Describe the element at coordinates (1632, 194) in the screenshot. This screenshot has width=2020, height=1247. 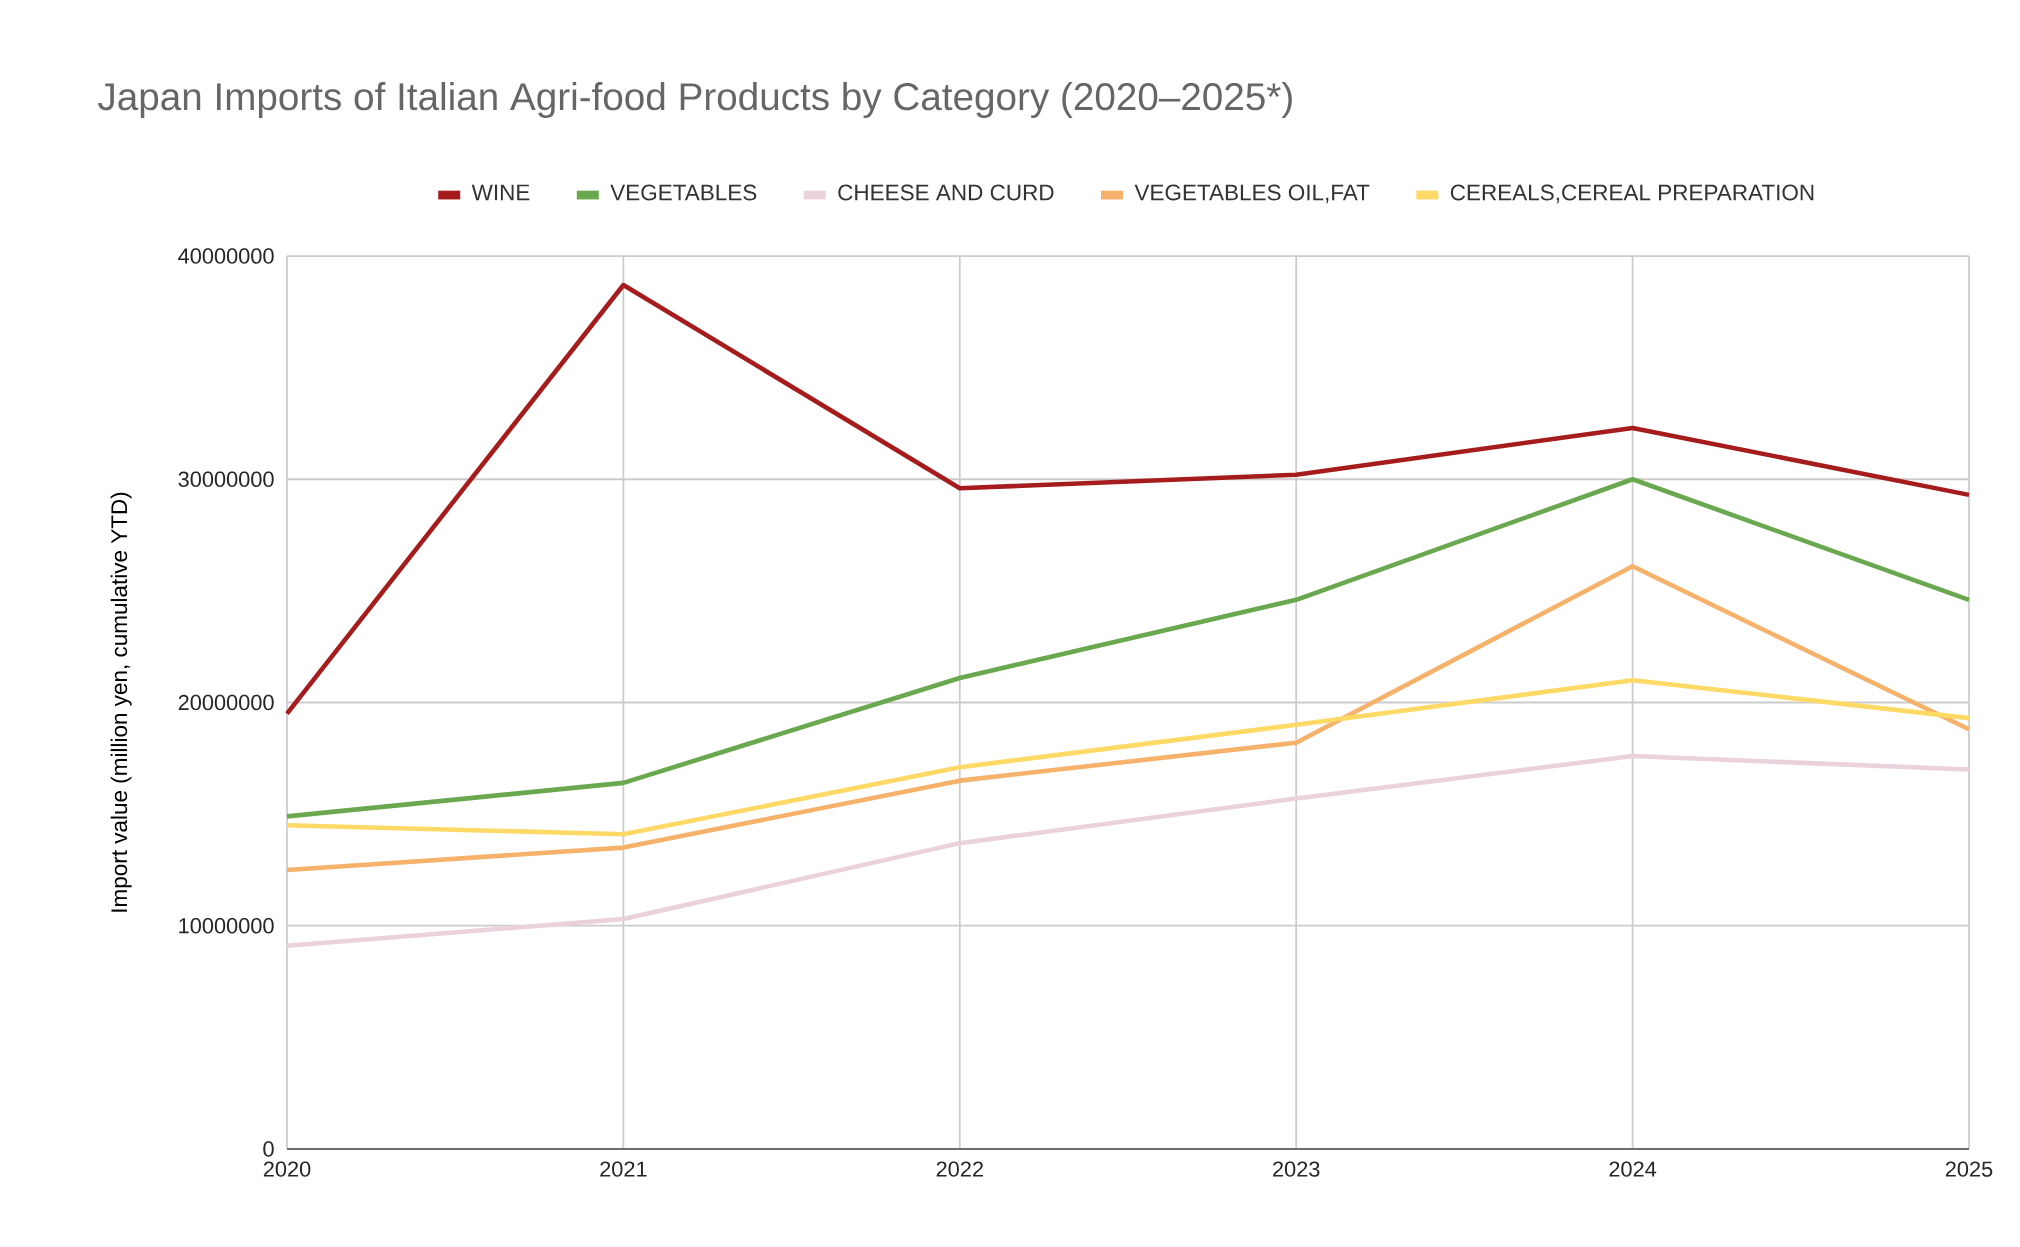
I see `legend-label: CEREALS,CEREAL PREPARATION` at that location.